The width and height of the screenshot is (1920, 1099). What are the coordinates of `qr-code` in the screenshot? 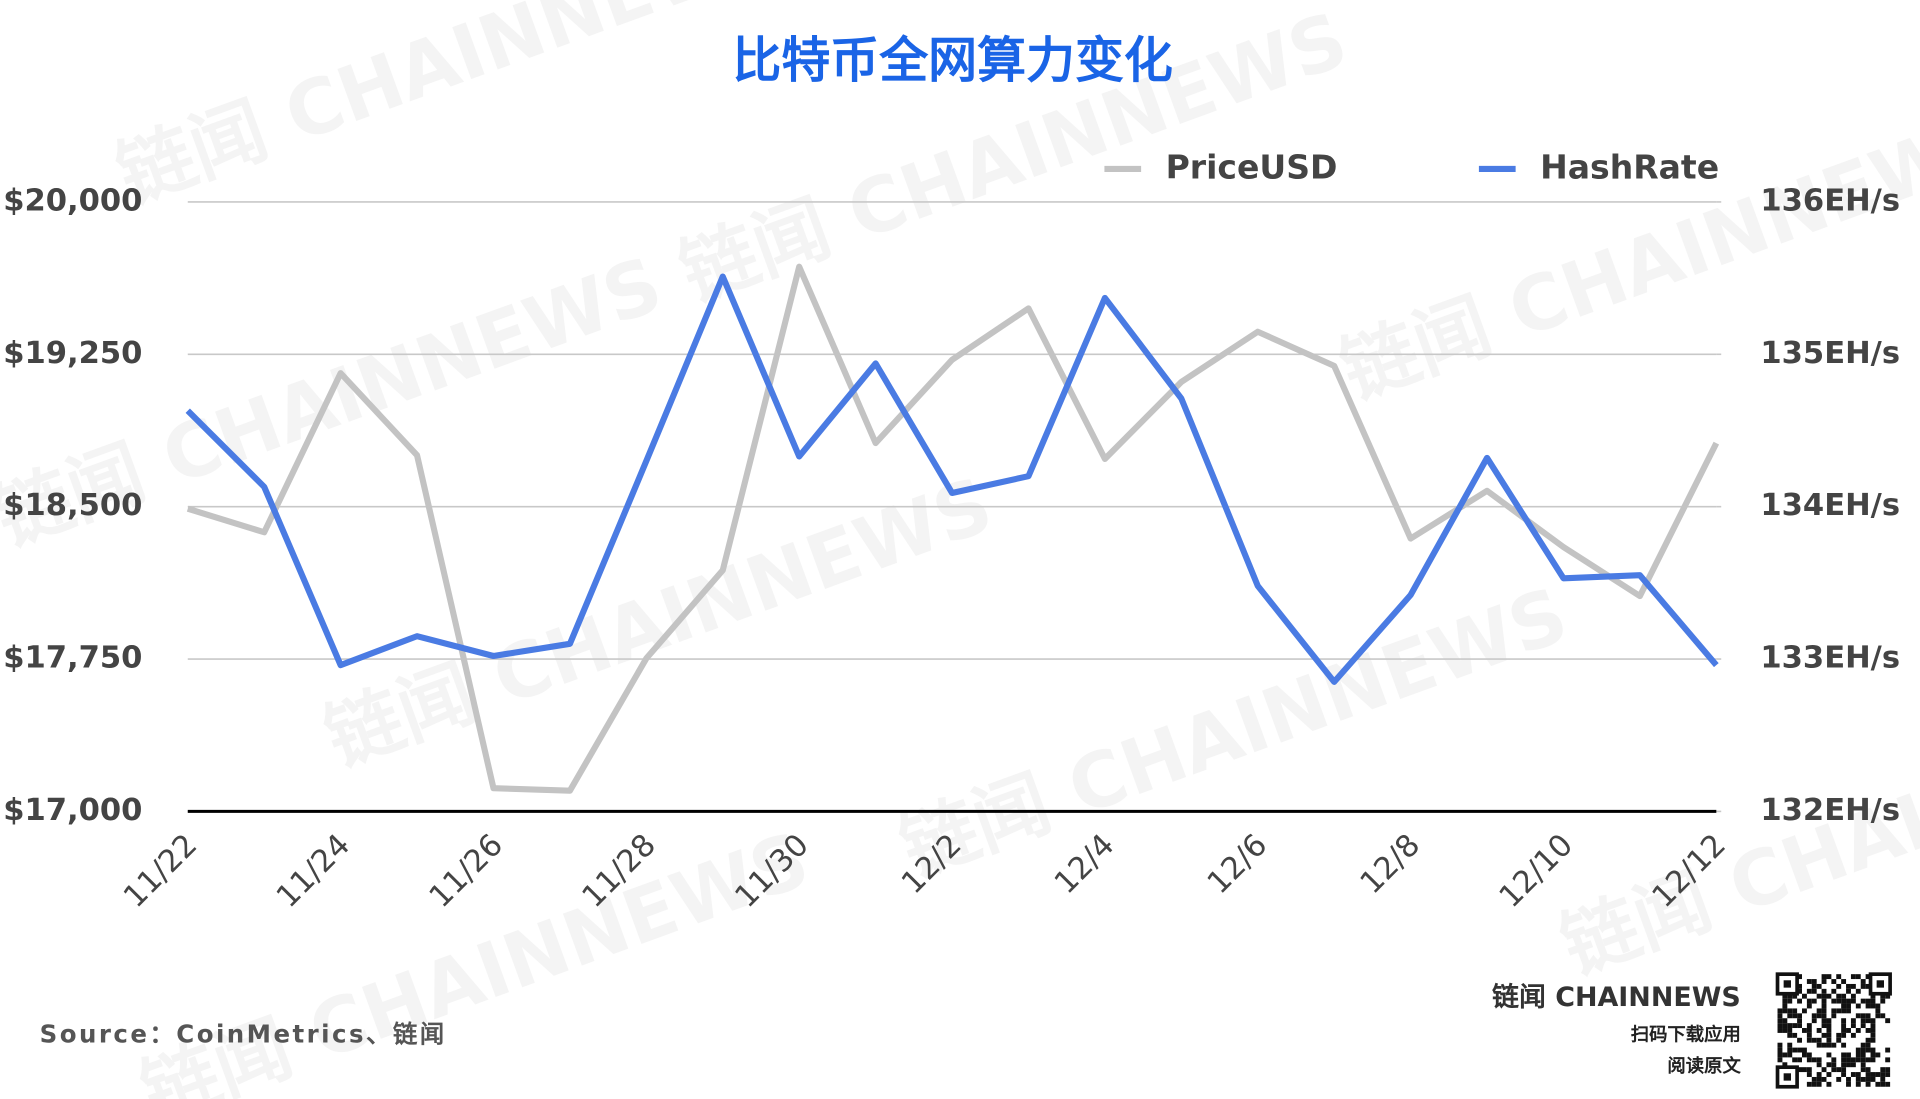 It's located at (1833, 1030).